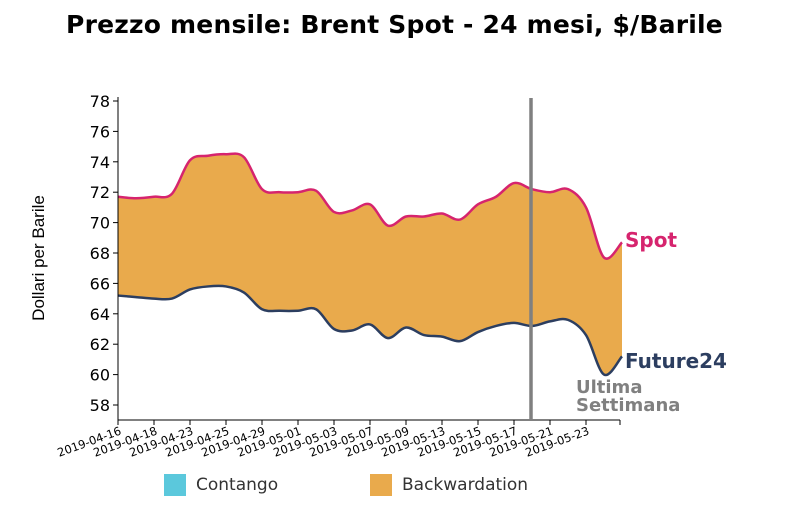  Describe the element at coordinates (370, 330) in the screenshot. I see `future24-line` at that location.